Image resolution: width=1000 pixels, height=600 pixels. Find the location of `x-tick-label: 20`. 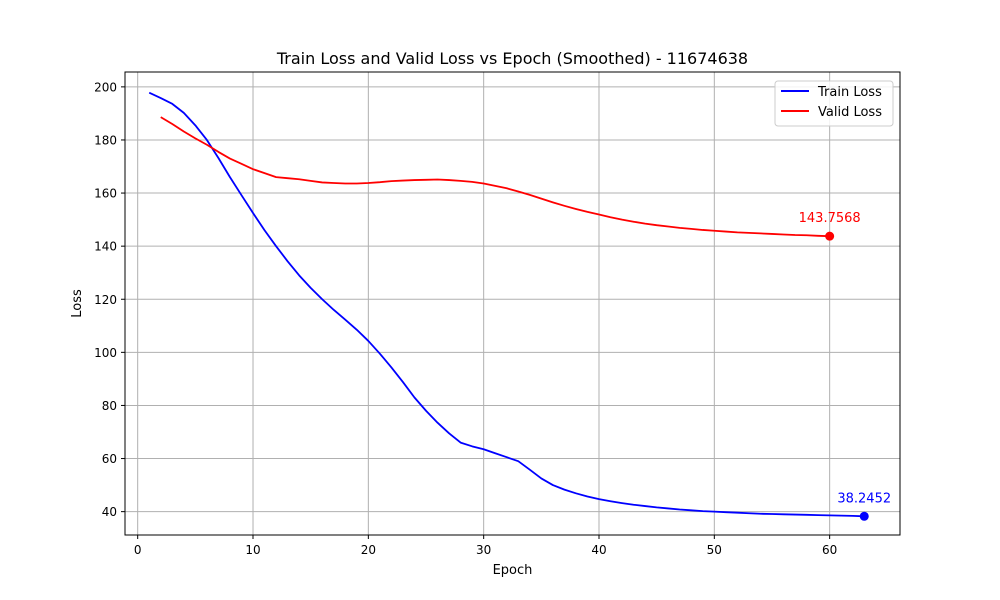

x-tick-label: 20 is located at coordinates (368, 550).